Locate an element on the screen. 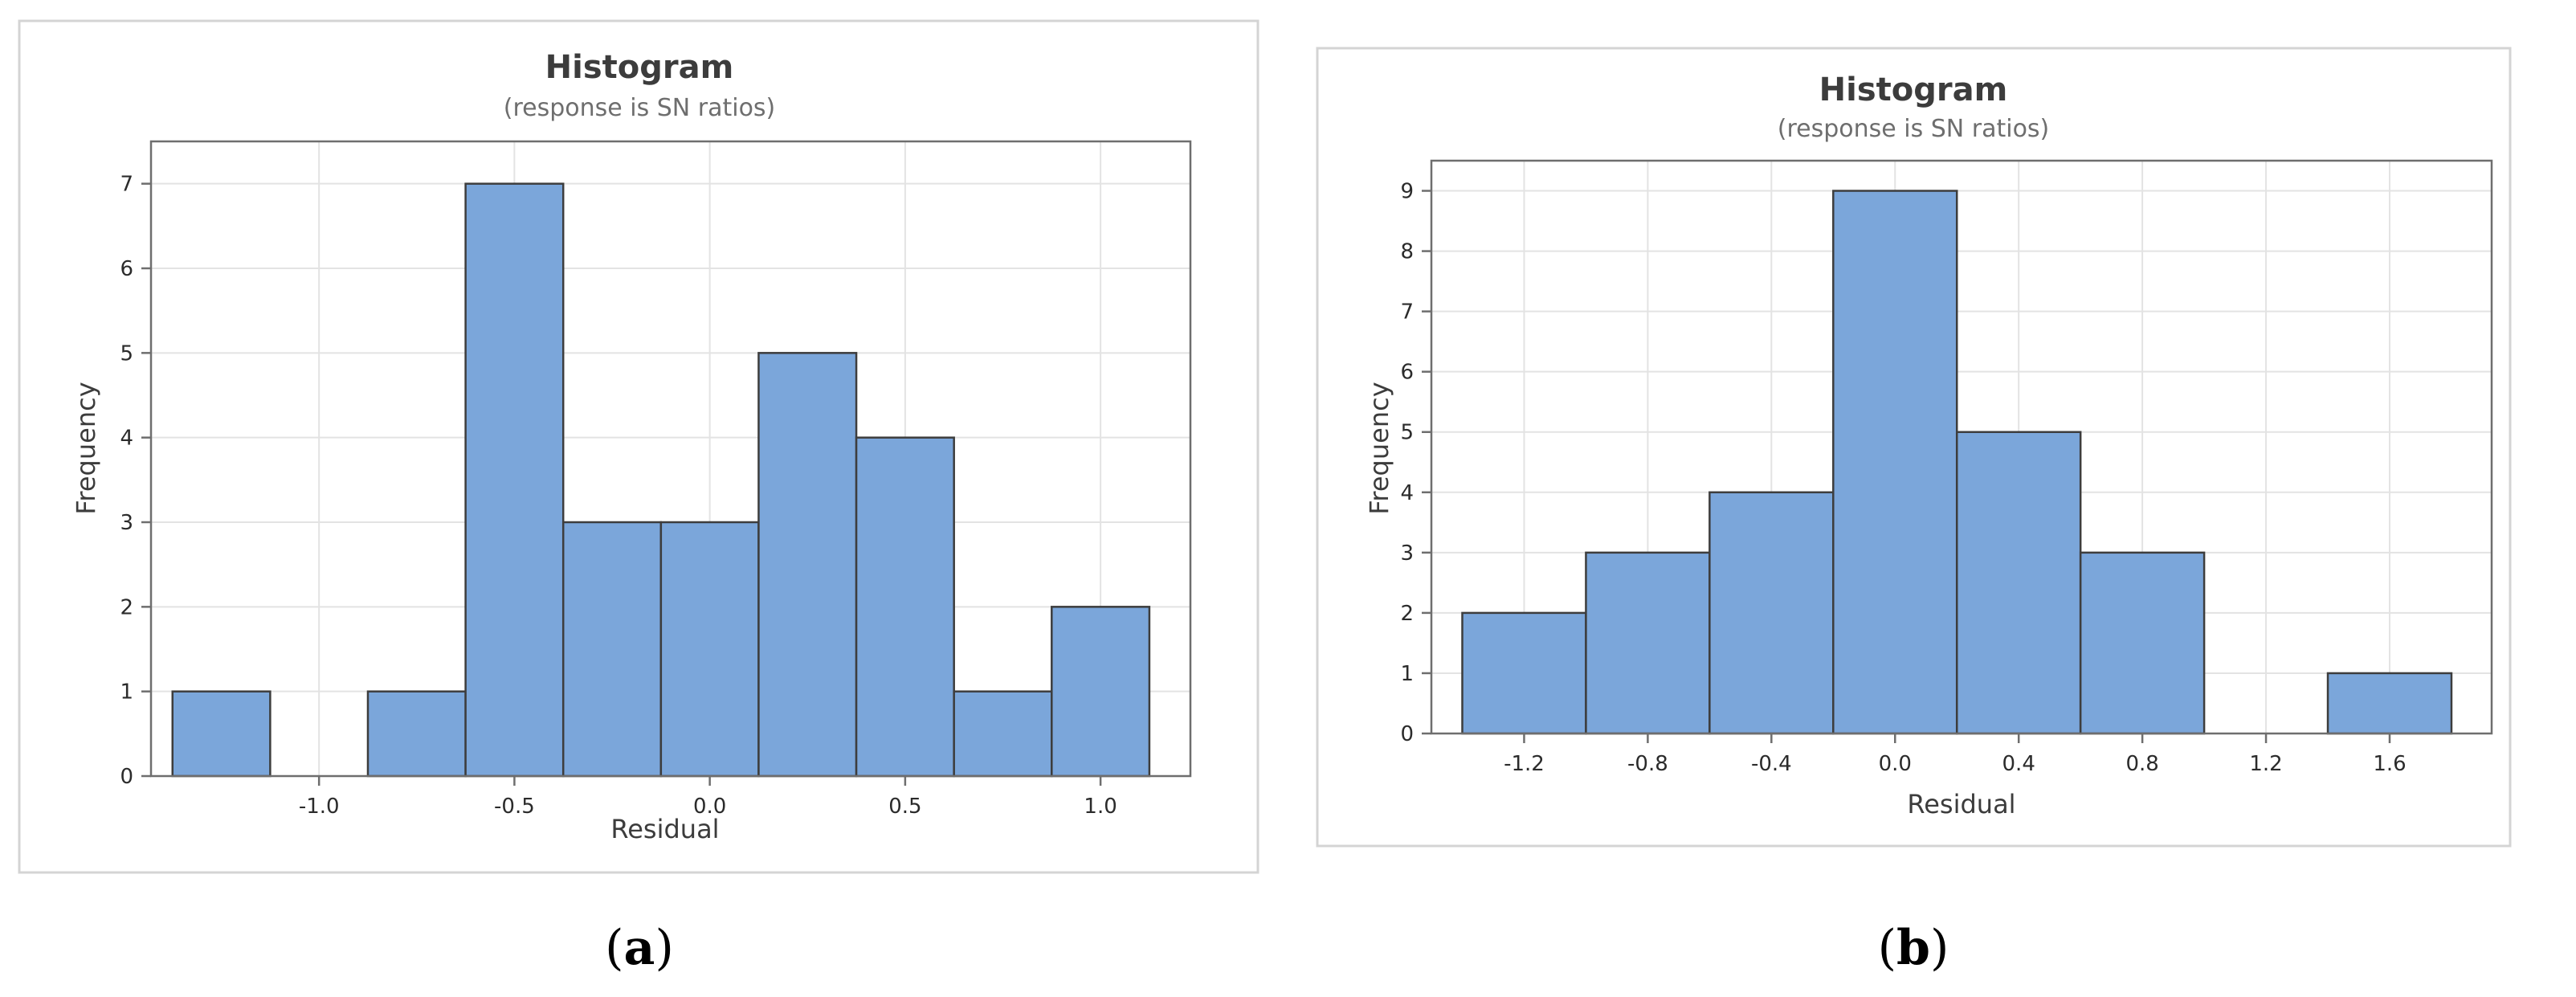 The image size is (2576, 997). panel-b-y-tick-label: 4 is located at coordinates (1407, 493).